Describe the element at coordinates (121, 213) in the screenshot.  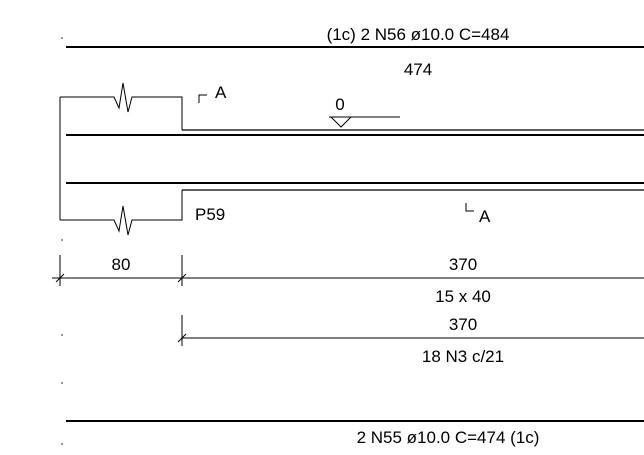
I see `lower-break-line` at that location.